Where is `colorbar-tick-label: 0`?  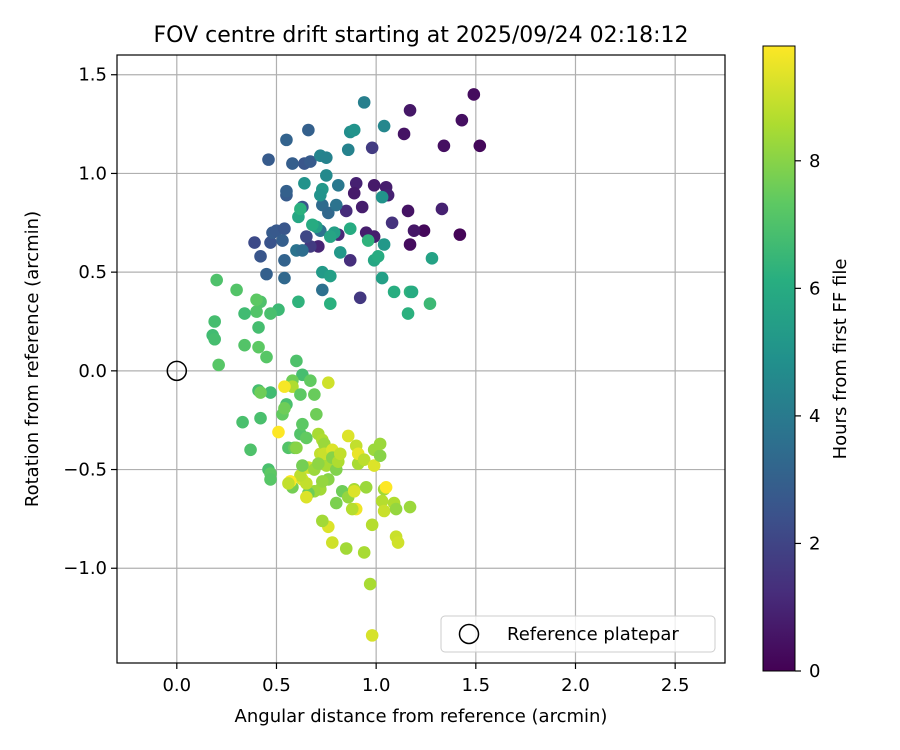 colorbar-tick-label: 0 is located at coordinates (814, 671).